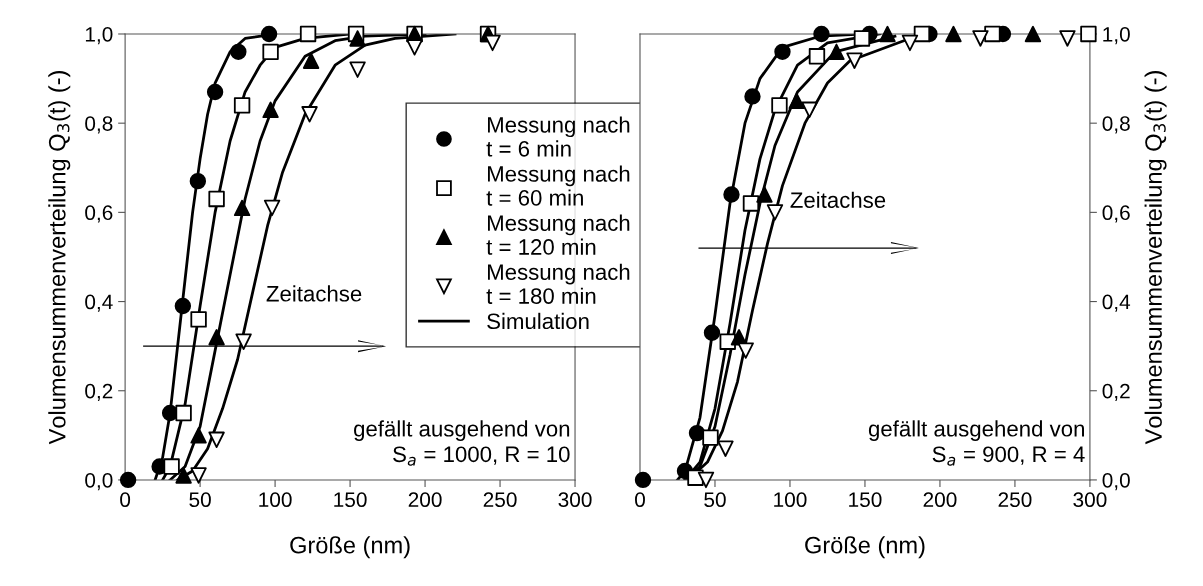 The height and width of the screenshot is (586, 1203). Describe the element at coordinates (462, 443) in the screenshot. I see `annotation: gefällt ausgehend von S$_{a}$ = 1000, R = 10` at that location.